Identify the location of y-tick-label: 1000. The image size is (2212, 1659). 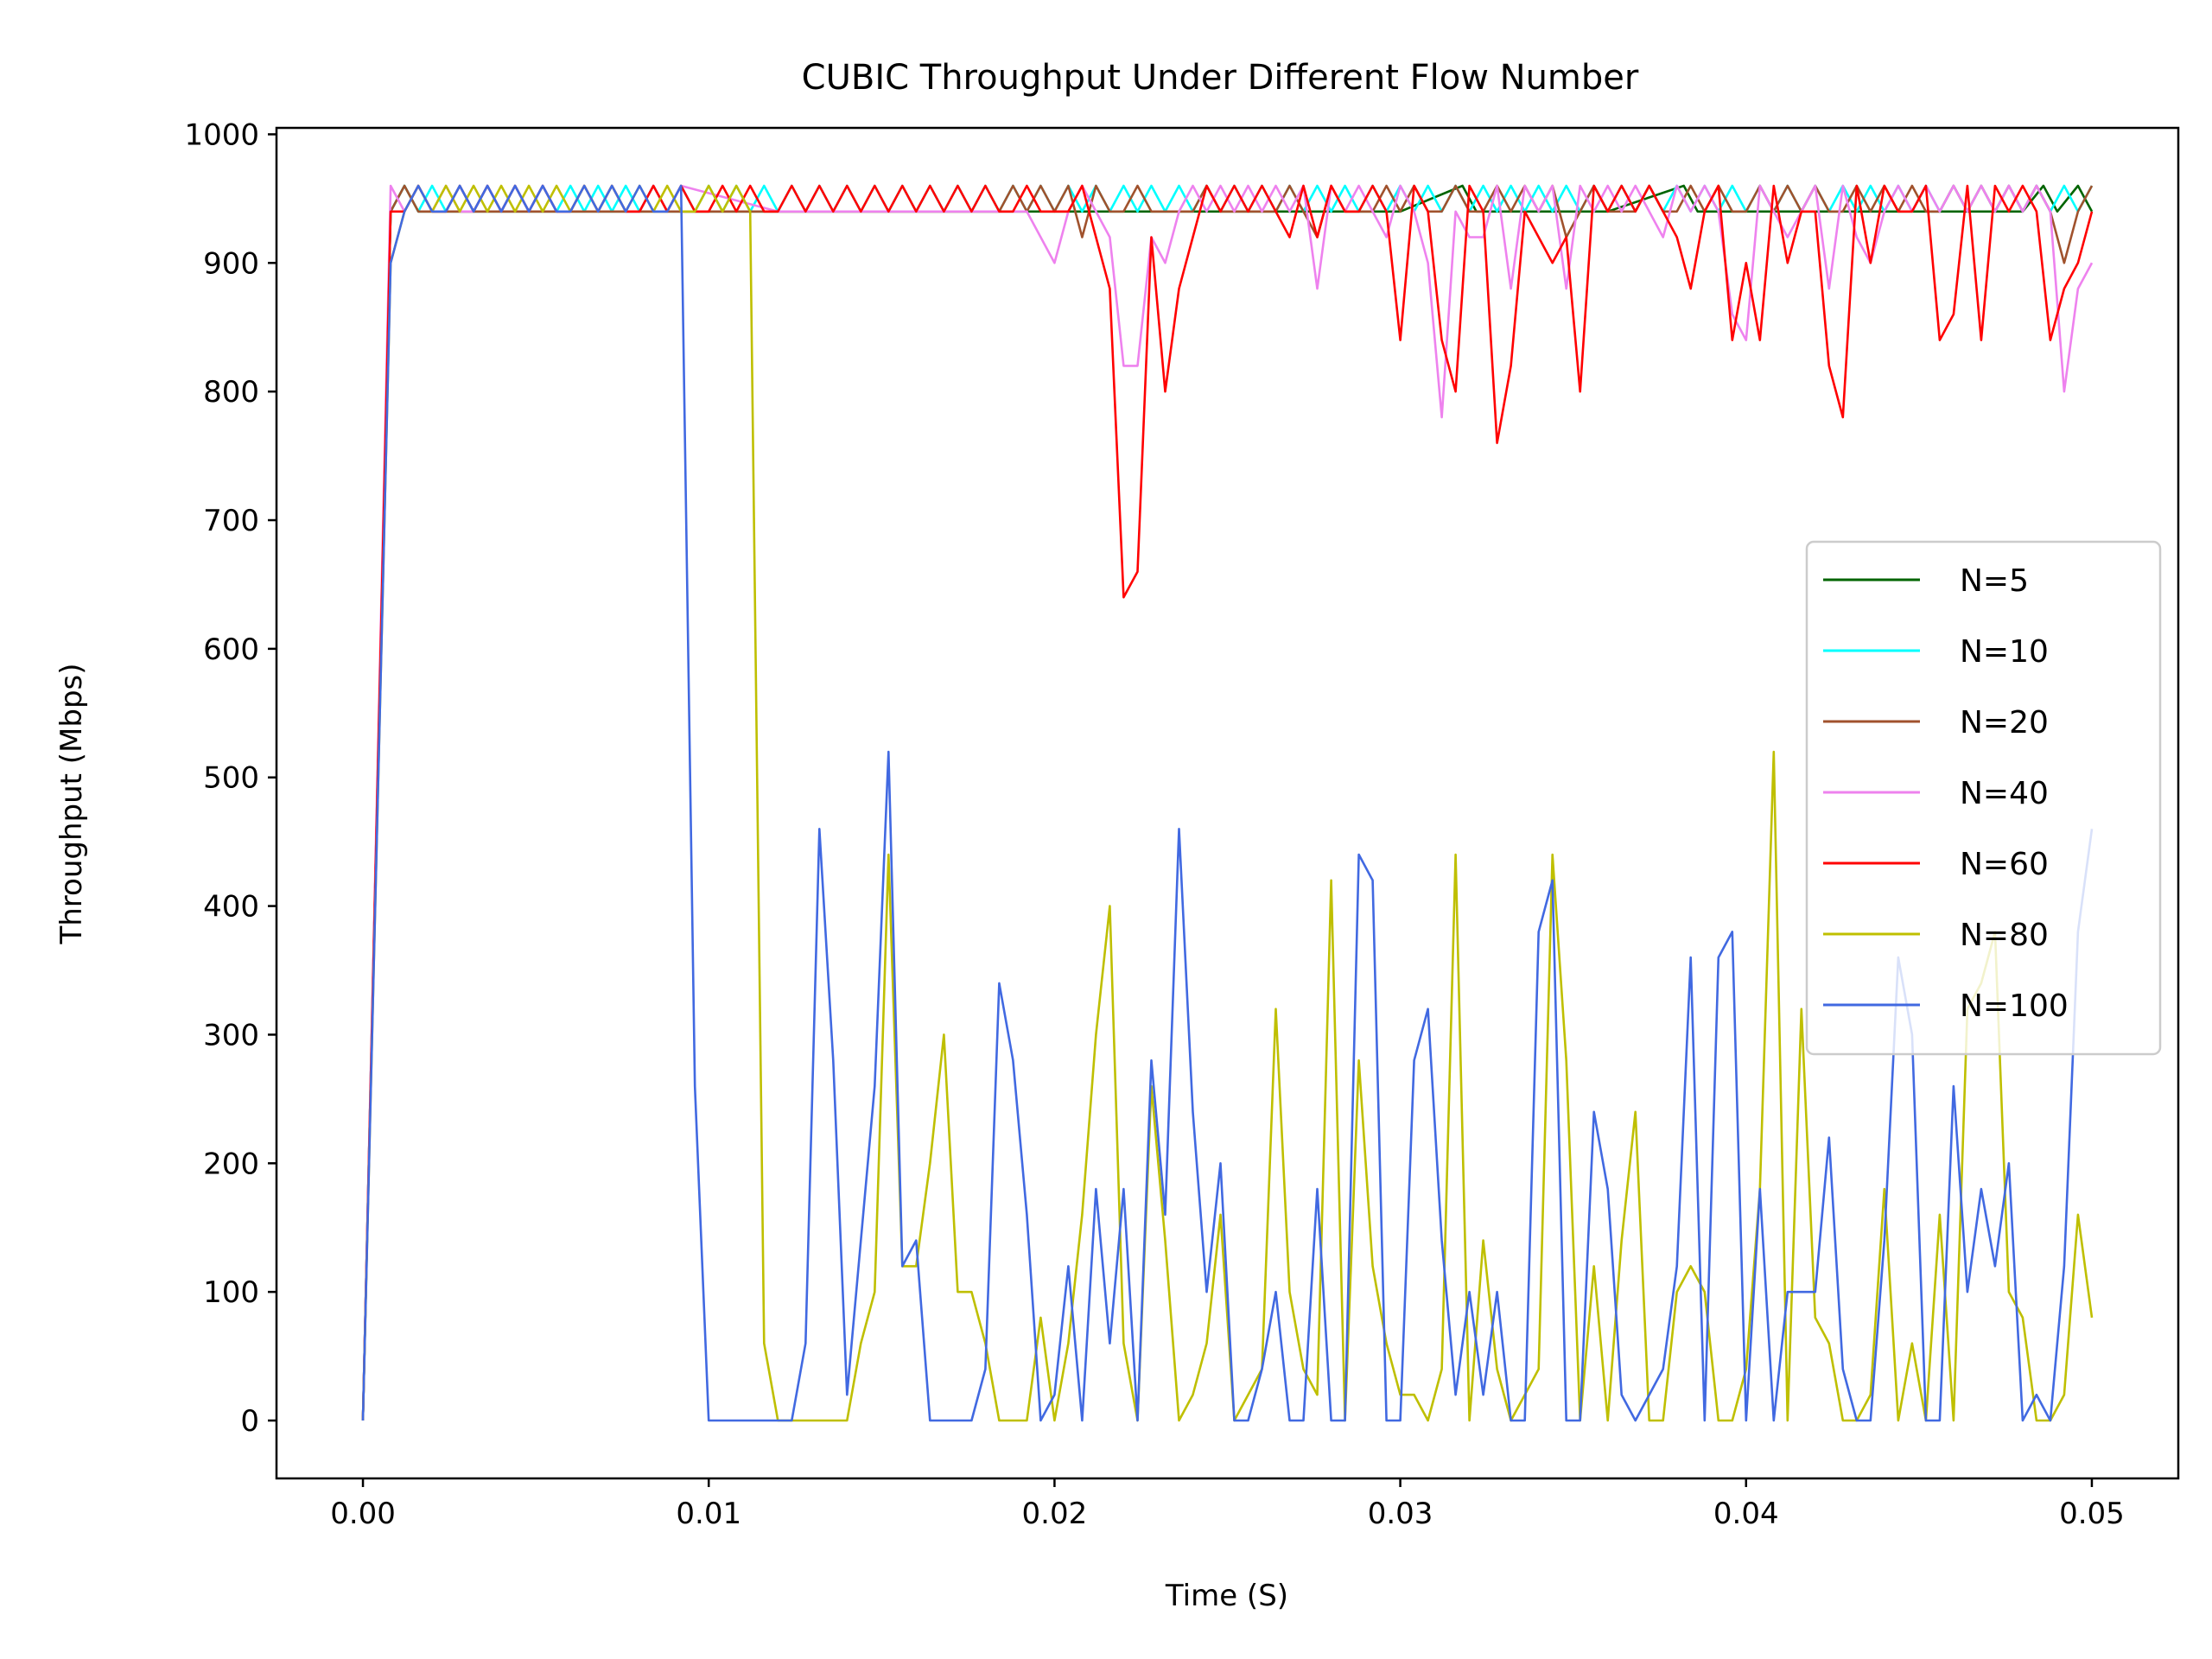
(221, 135).